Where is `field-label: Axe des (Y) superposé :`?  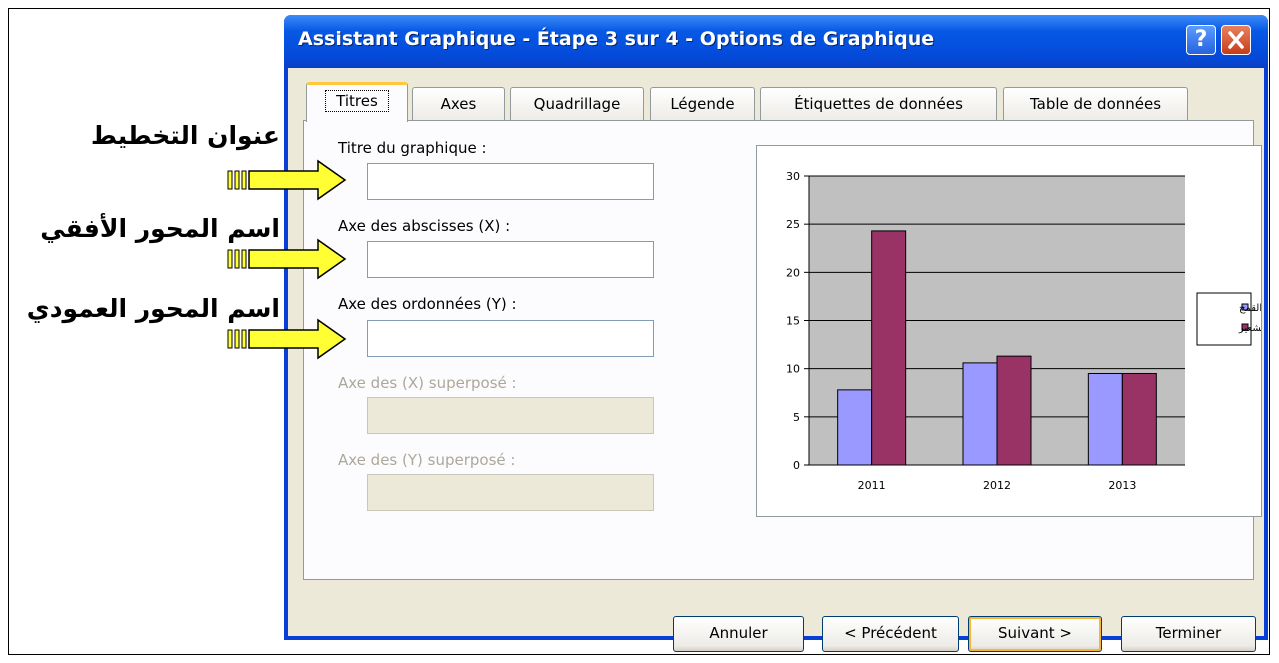
field-label: Axe des (Y) superposé : is located at coordinates (427, 460).